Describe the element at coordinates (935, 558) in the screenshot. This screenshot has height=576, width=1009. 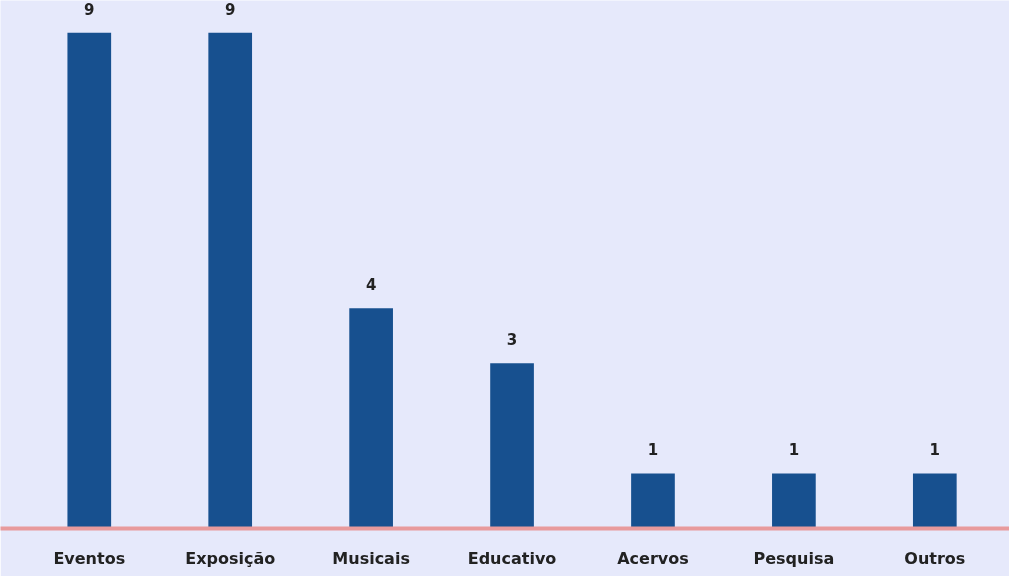
I see `x-tick-label: Outros` at that location.